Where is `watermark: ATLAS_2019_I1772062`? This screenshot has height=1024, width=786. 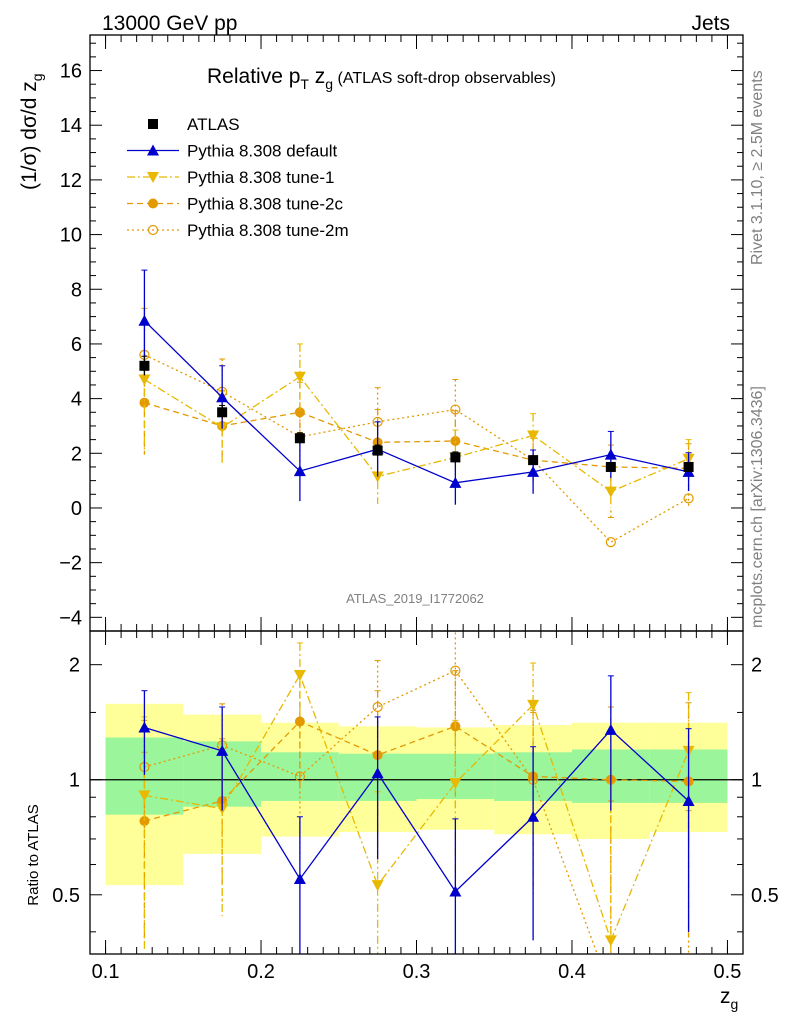
watermark: ATLAS_2019_I1772062 is located at coordinates (415, 598).